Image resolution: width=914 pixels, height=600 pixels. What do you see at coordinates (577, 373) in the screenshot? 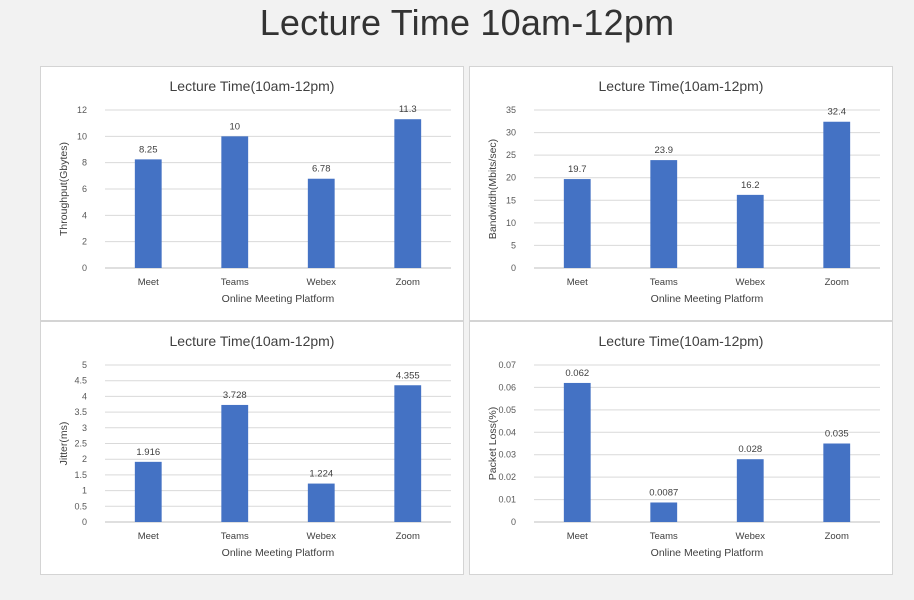
I see `data-label: 0.062` at bounding box center [577, 373].